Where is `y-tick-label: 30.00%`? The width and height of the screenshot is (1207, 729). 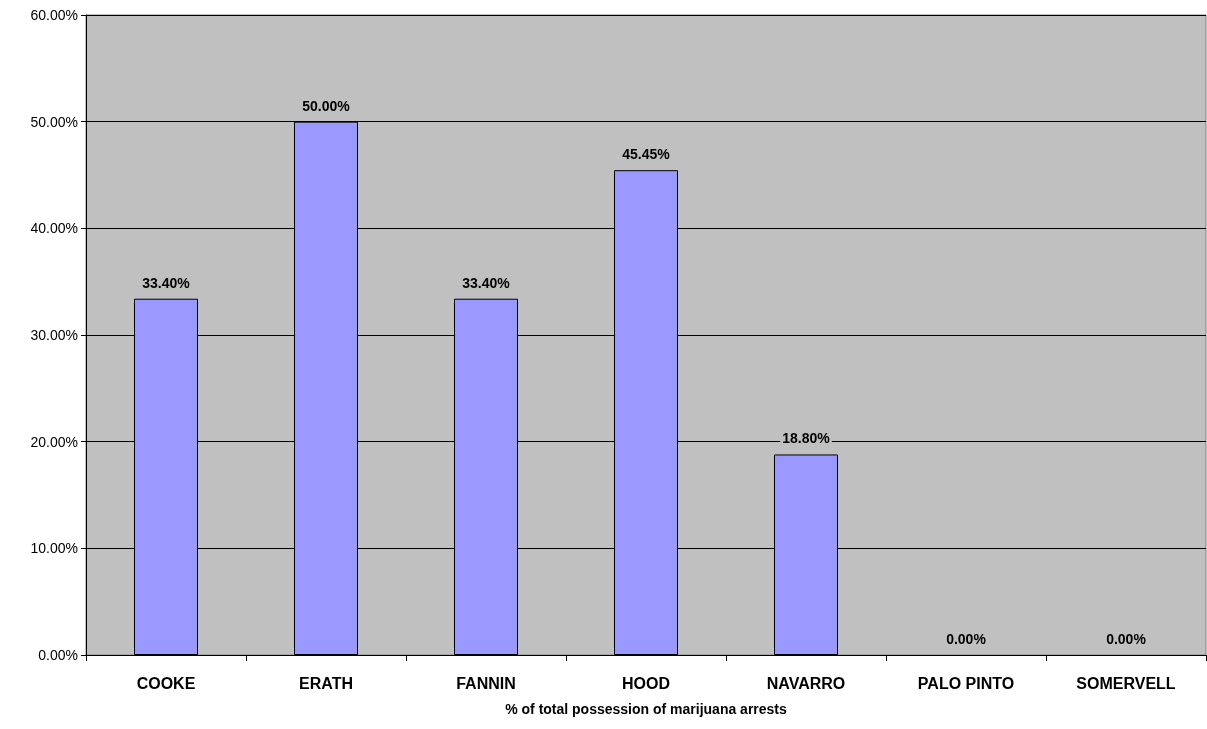 y-tick-label: 30.00% is located at coordinates (54, 335).